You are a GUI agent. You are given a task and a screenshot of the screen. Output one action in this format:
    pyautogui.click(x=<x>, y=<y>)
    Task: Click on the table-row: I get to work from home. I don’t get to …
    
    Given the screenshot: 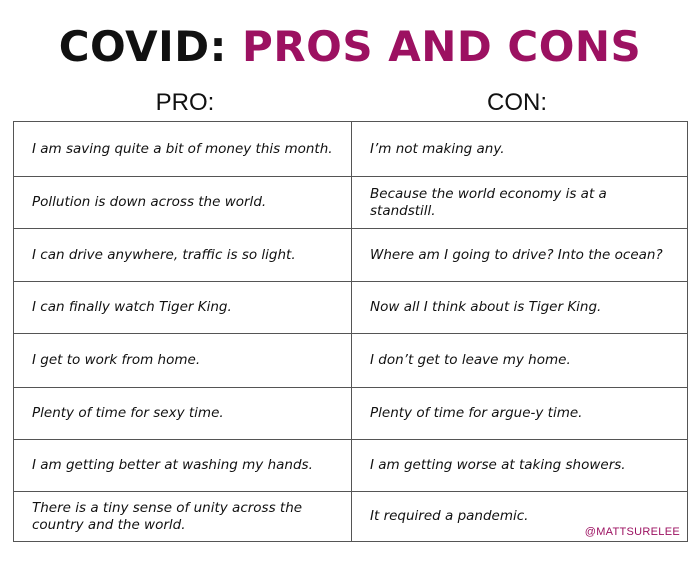 What is the action you would take?
    pyautogui.click(x=350, y=360)
    